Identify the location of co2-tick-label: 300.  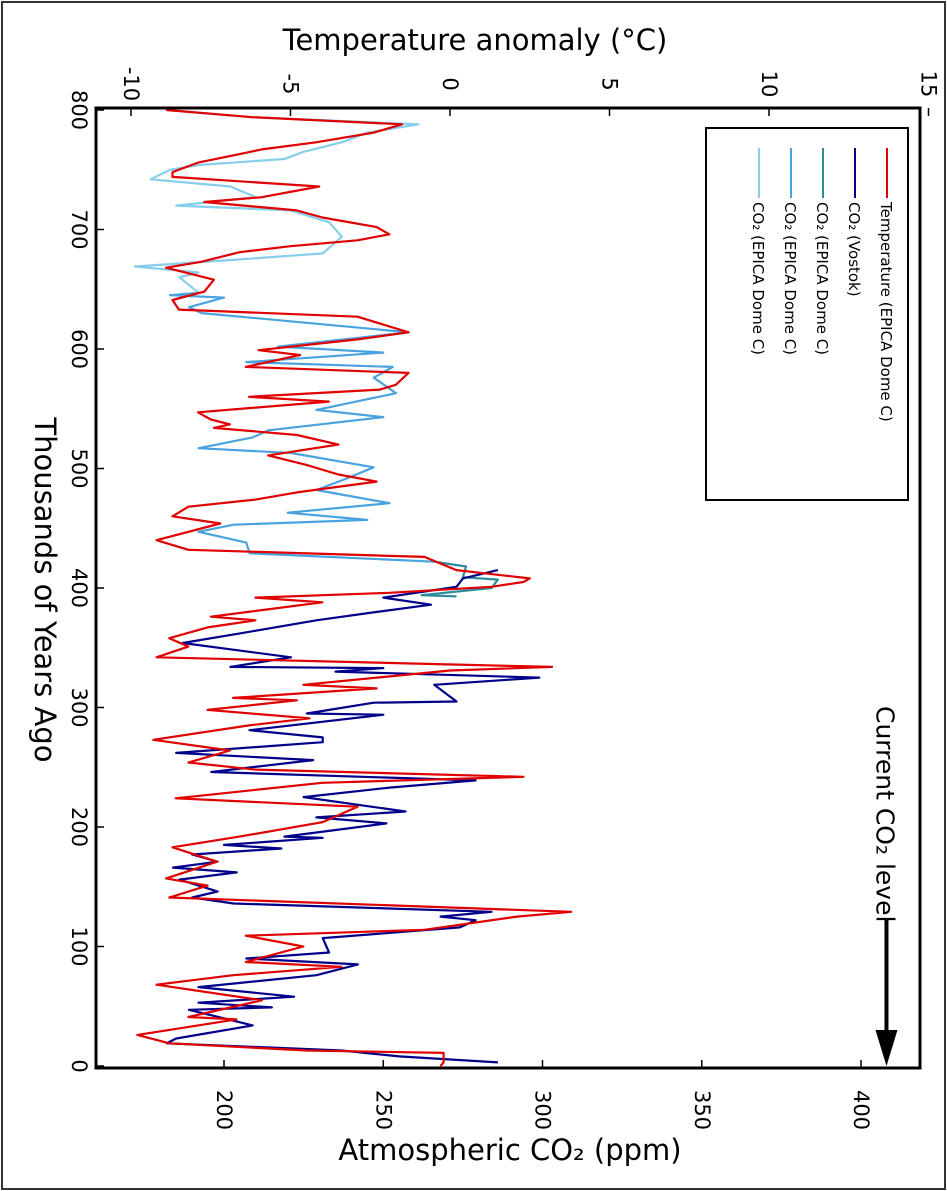
(543, 1110).